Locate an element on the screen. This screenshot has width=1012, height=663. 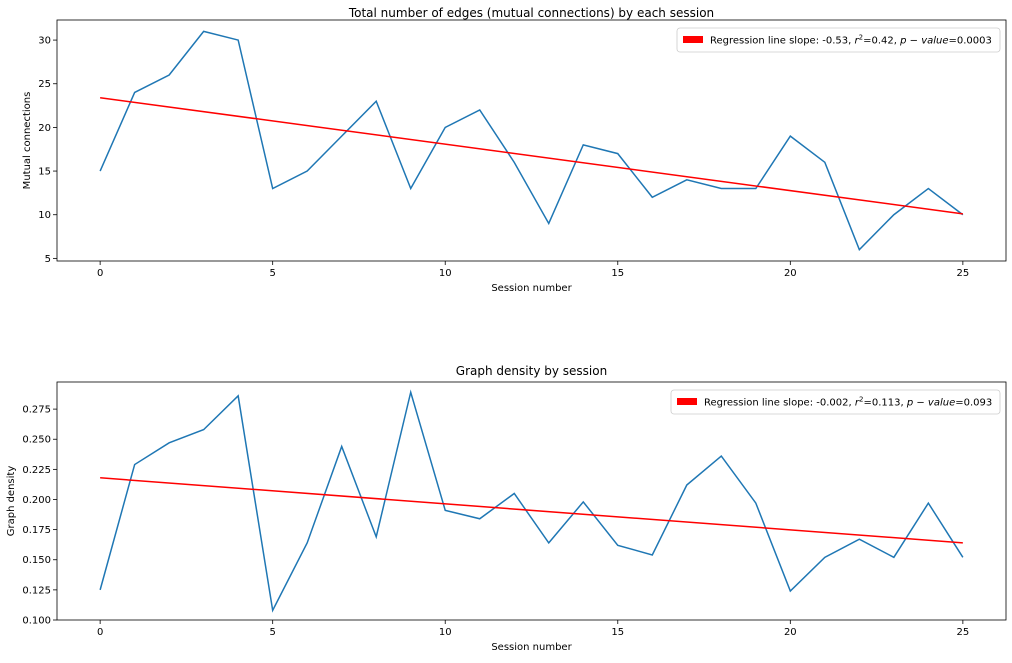
y-tick-label: 5 is located at coordinates (48, 259).